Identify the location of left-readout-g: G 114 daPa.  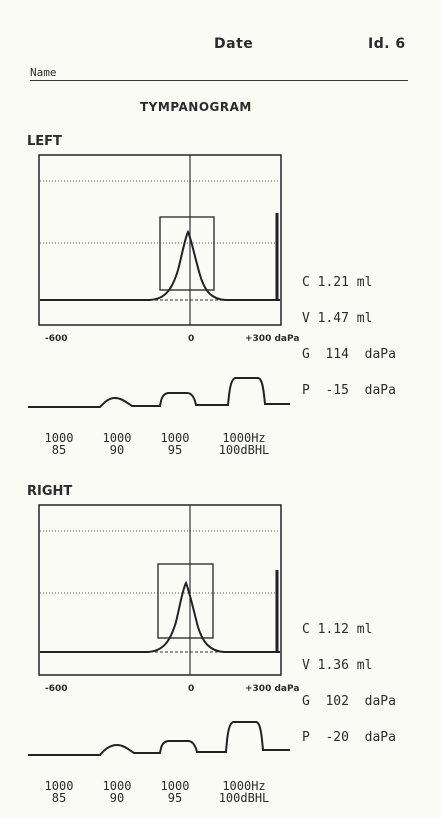
(349, 354).